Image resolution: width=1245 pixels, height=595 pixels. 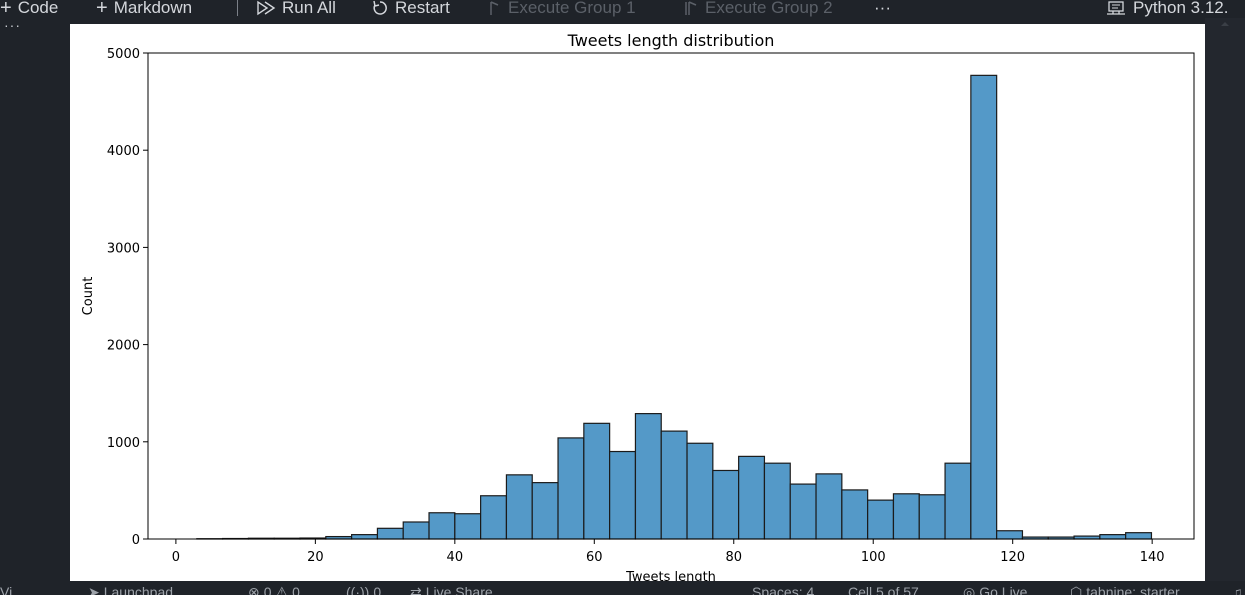 I want to click on scroll-up-icon, so click(x=1225, y=24).